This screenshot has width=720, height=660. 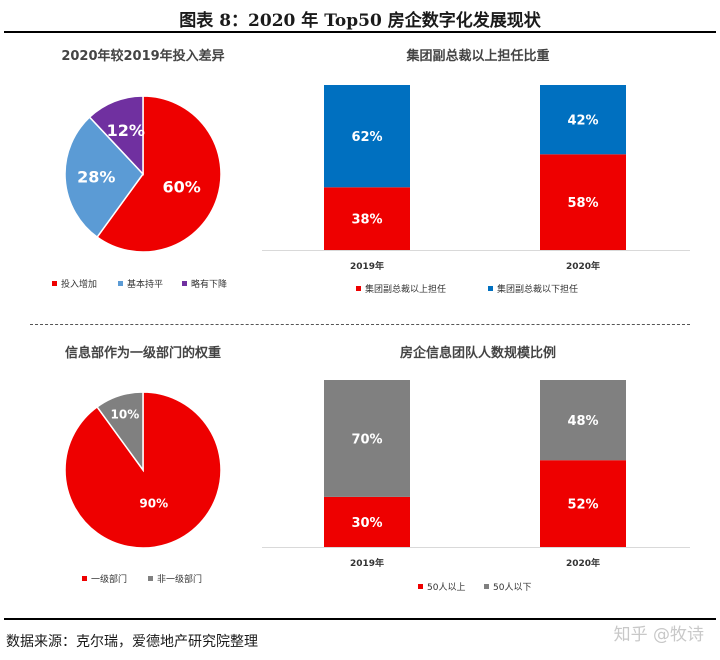 I want to click on bar-value-label: 58%, so click(x=582, y=203).